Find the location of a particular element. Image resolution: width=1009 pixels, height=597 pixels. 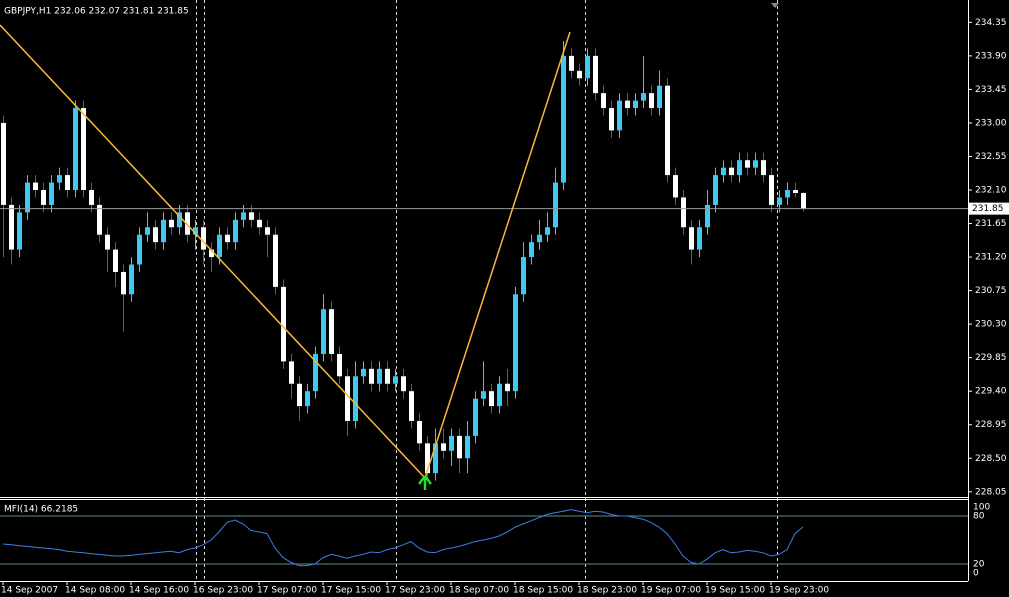

x-tick-label: 19 Sep 07:00 is located at coordinates (671, 591).